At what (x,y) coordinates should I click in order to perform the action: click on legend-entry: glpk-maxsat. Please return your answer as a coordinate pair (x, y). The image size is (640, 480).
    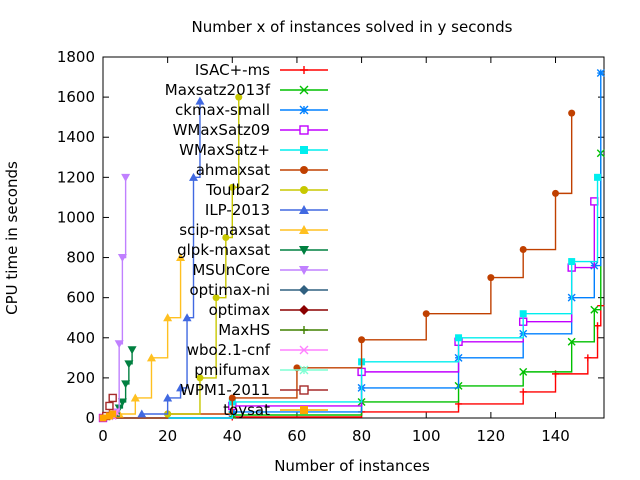
    Looking at the image, I should click on (252, 250).